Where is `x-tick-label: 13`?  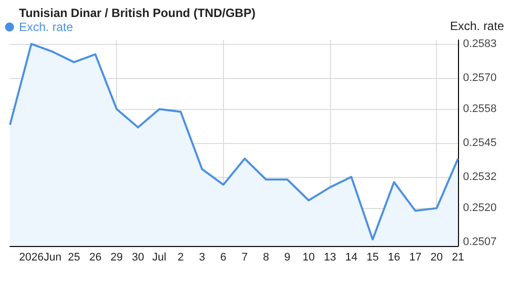
x-tick-label: 13 is located at coordinates (330, 258).